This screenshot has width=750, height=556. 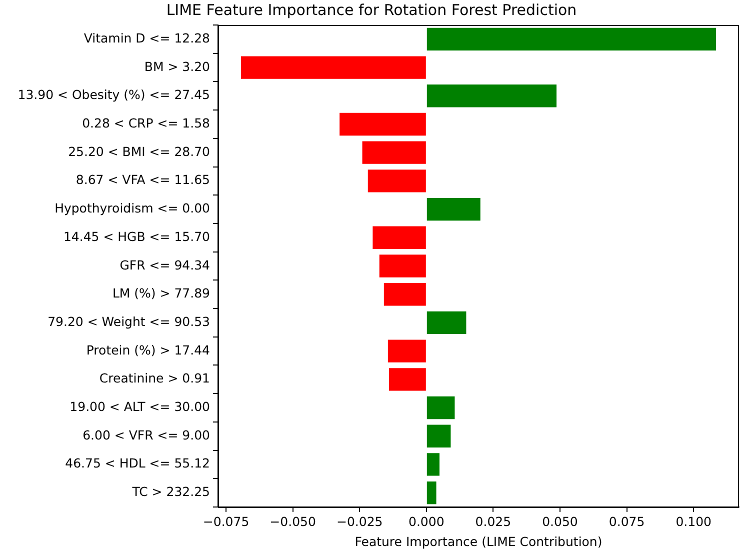 I want to click on y-tick-label: 14.45 < HGB <= 15.70, so click(x=136, y=236).